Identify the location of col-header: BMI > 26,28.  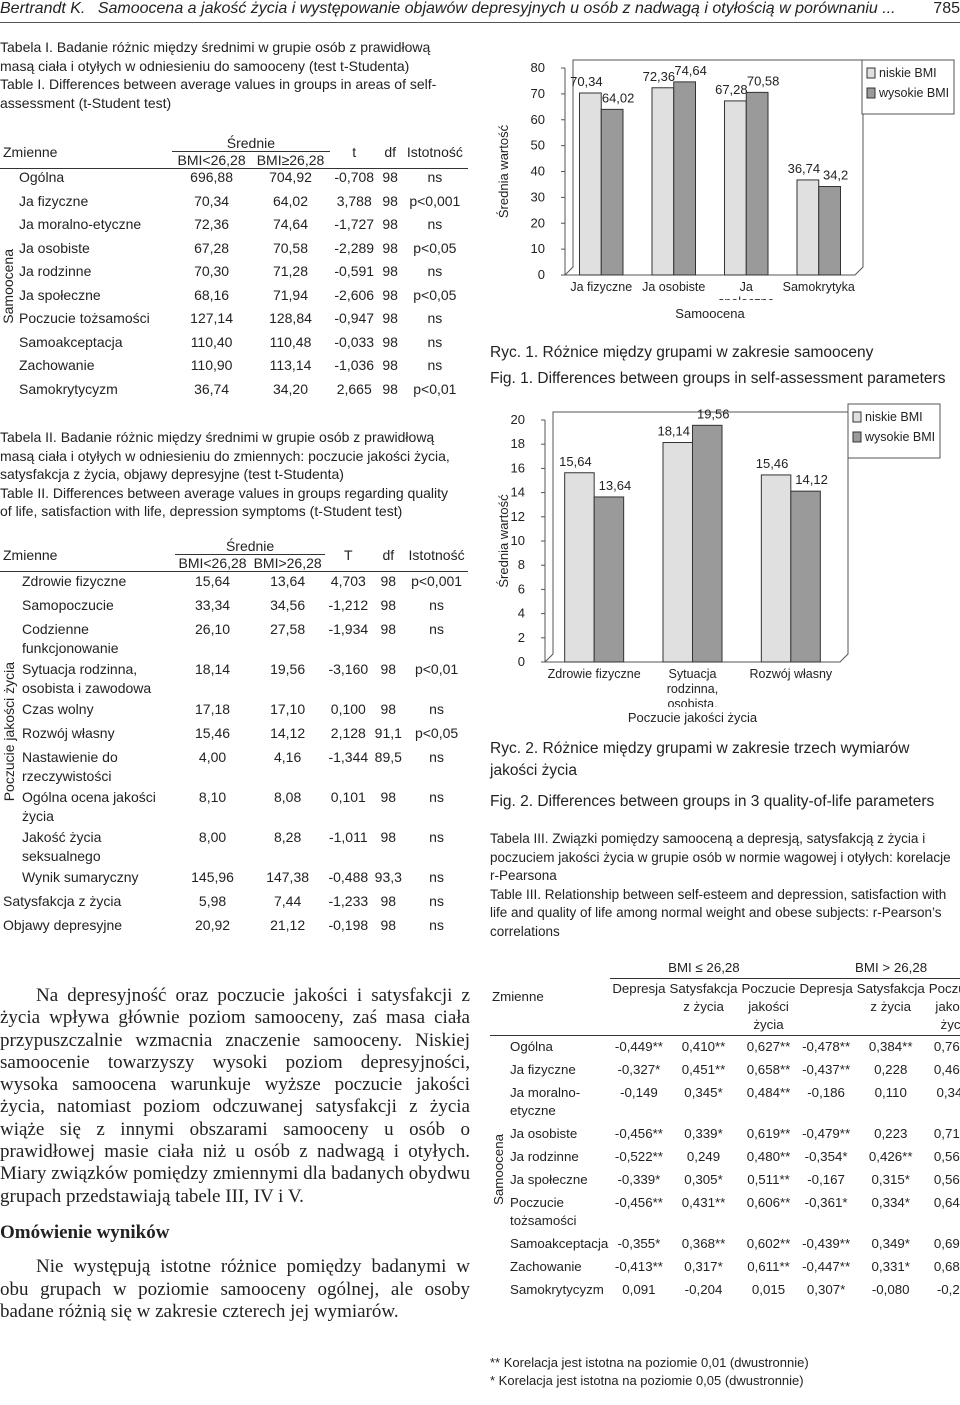
(878, 968).